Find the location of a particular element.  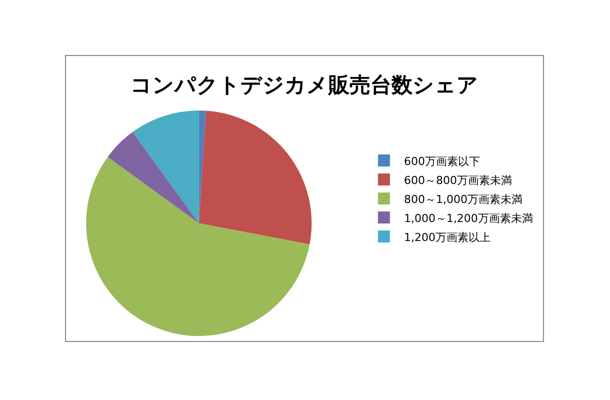

legend-label: 600～800万画素未満 is located at coordinates (458, 180).